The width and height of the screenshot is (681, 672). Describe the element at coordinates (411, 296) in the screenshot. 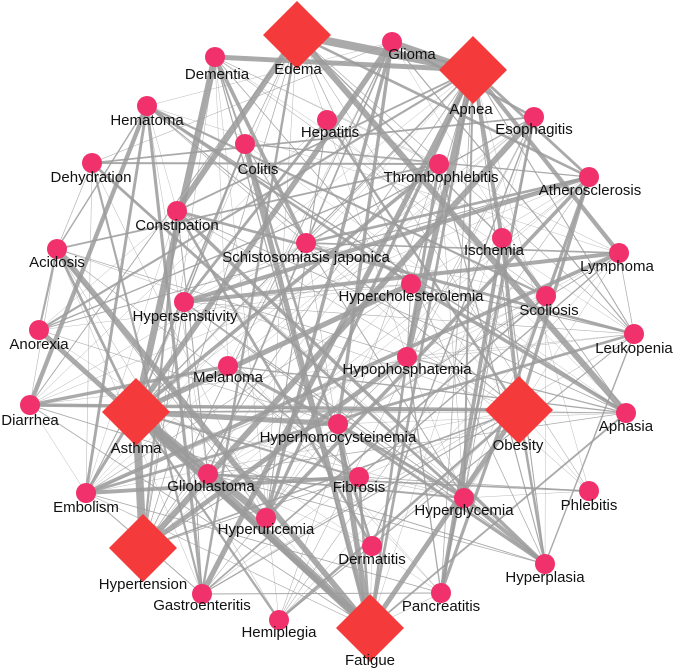

I see `node-label: Hypercholesterolemia` at that location.